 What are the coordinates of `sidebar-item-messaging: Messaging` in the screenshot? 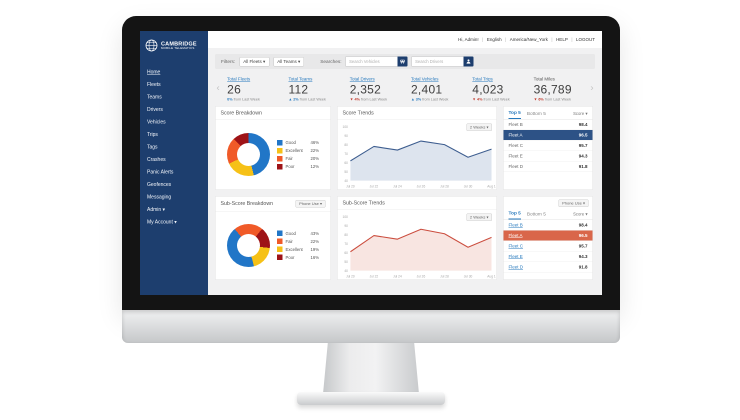 It's located at (159, 197).